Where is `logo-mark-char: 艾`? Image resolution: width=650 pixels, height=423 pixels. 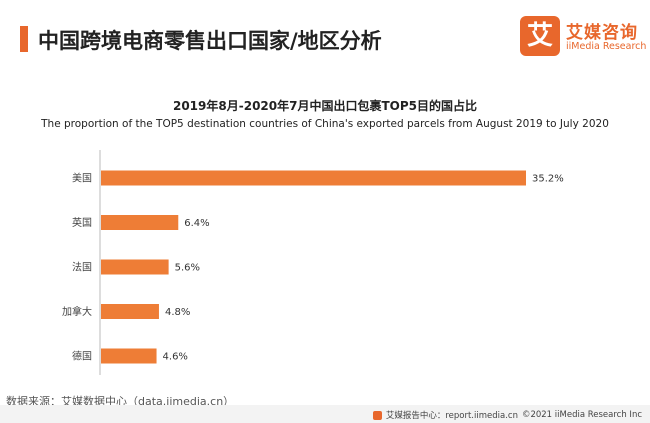
logo-mark-char: 艾 is located at coordinates (539, 36).